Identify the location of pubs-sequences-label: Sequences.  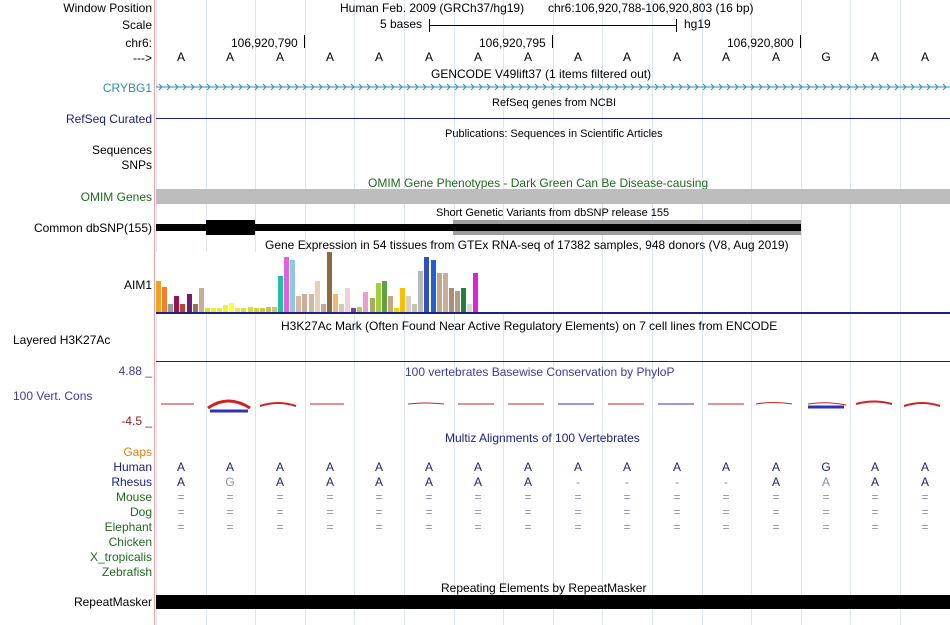
(121, 150).